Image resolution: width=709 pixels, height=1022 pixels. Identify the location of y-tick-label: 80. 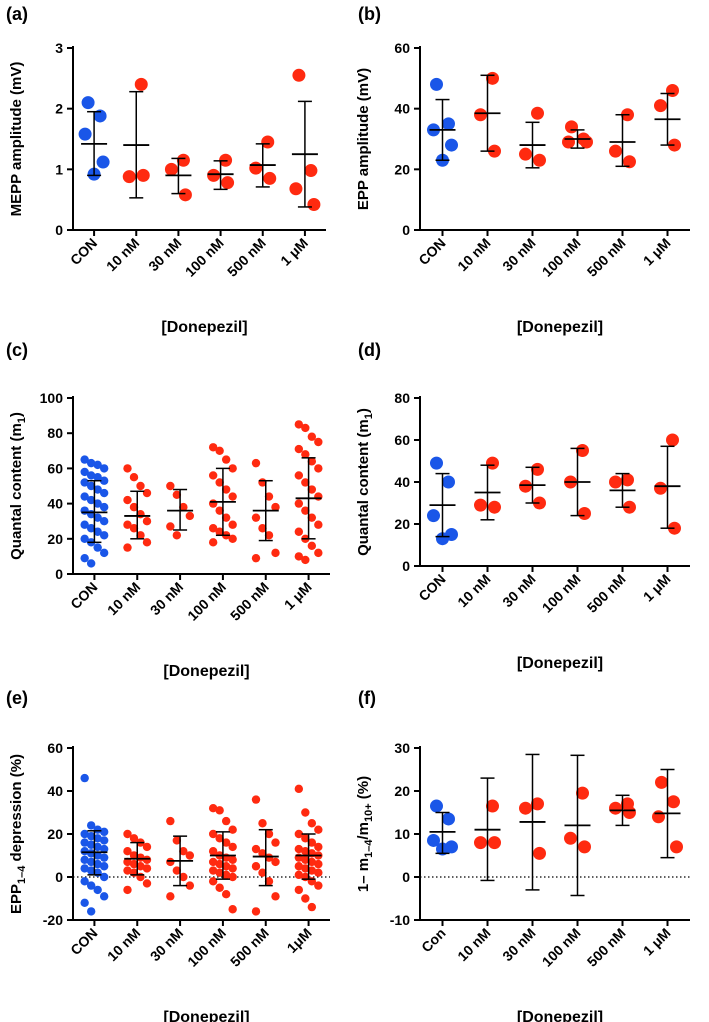
(55, 433).